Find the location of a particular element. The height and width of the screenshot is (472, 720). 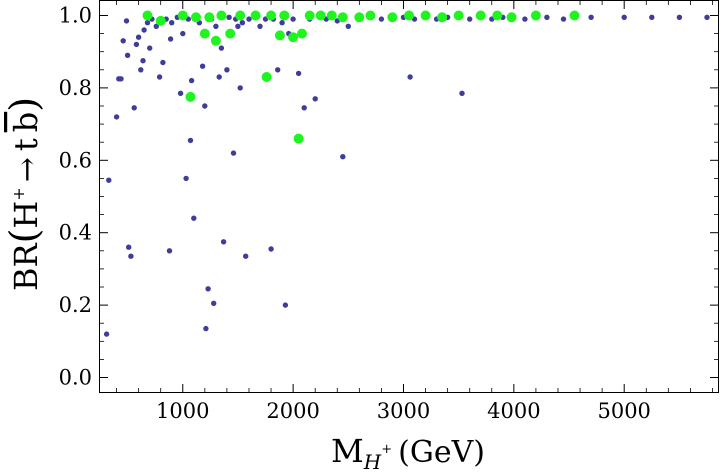

y-tick-label: 0.6 is located at coordinates (75, 160).